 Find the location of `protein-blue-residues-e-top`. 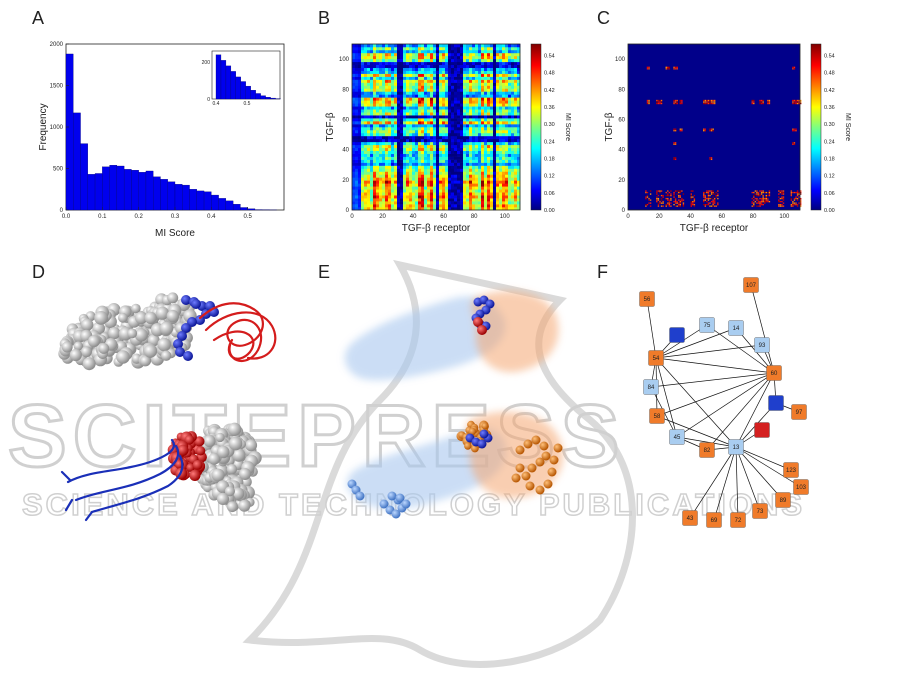

protein-blue-residues-e-top is located at coordinates (483, 315).